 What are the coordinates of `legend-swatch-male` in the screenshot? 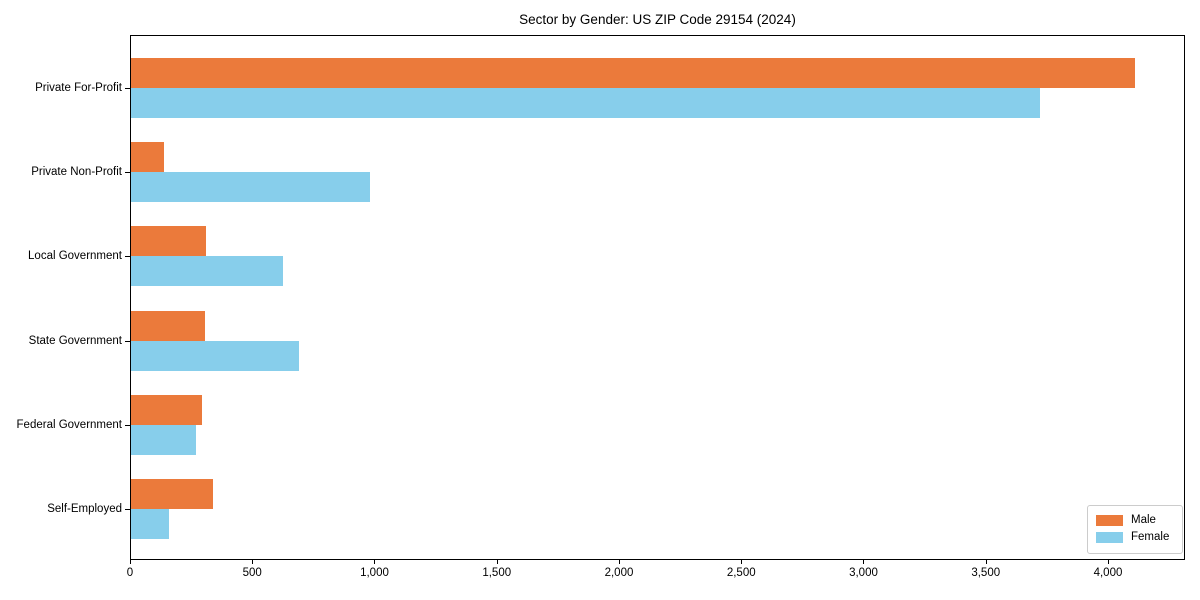 It's located at (1109, 520).